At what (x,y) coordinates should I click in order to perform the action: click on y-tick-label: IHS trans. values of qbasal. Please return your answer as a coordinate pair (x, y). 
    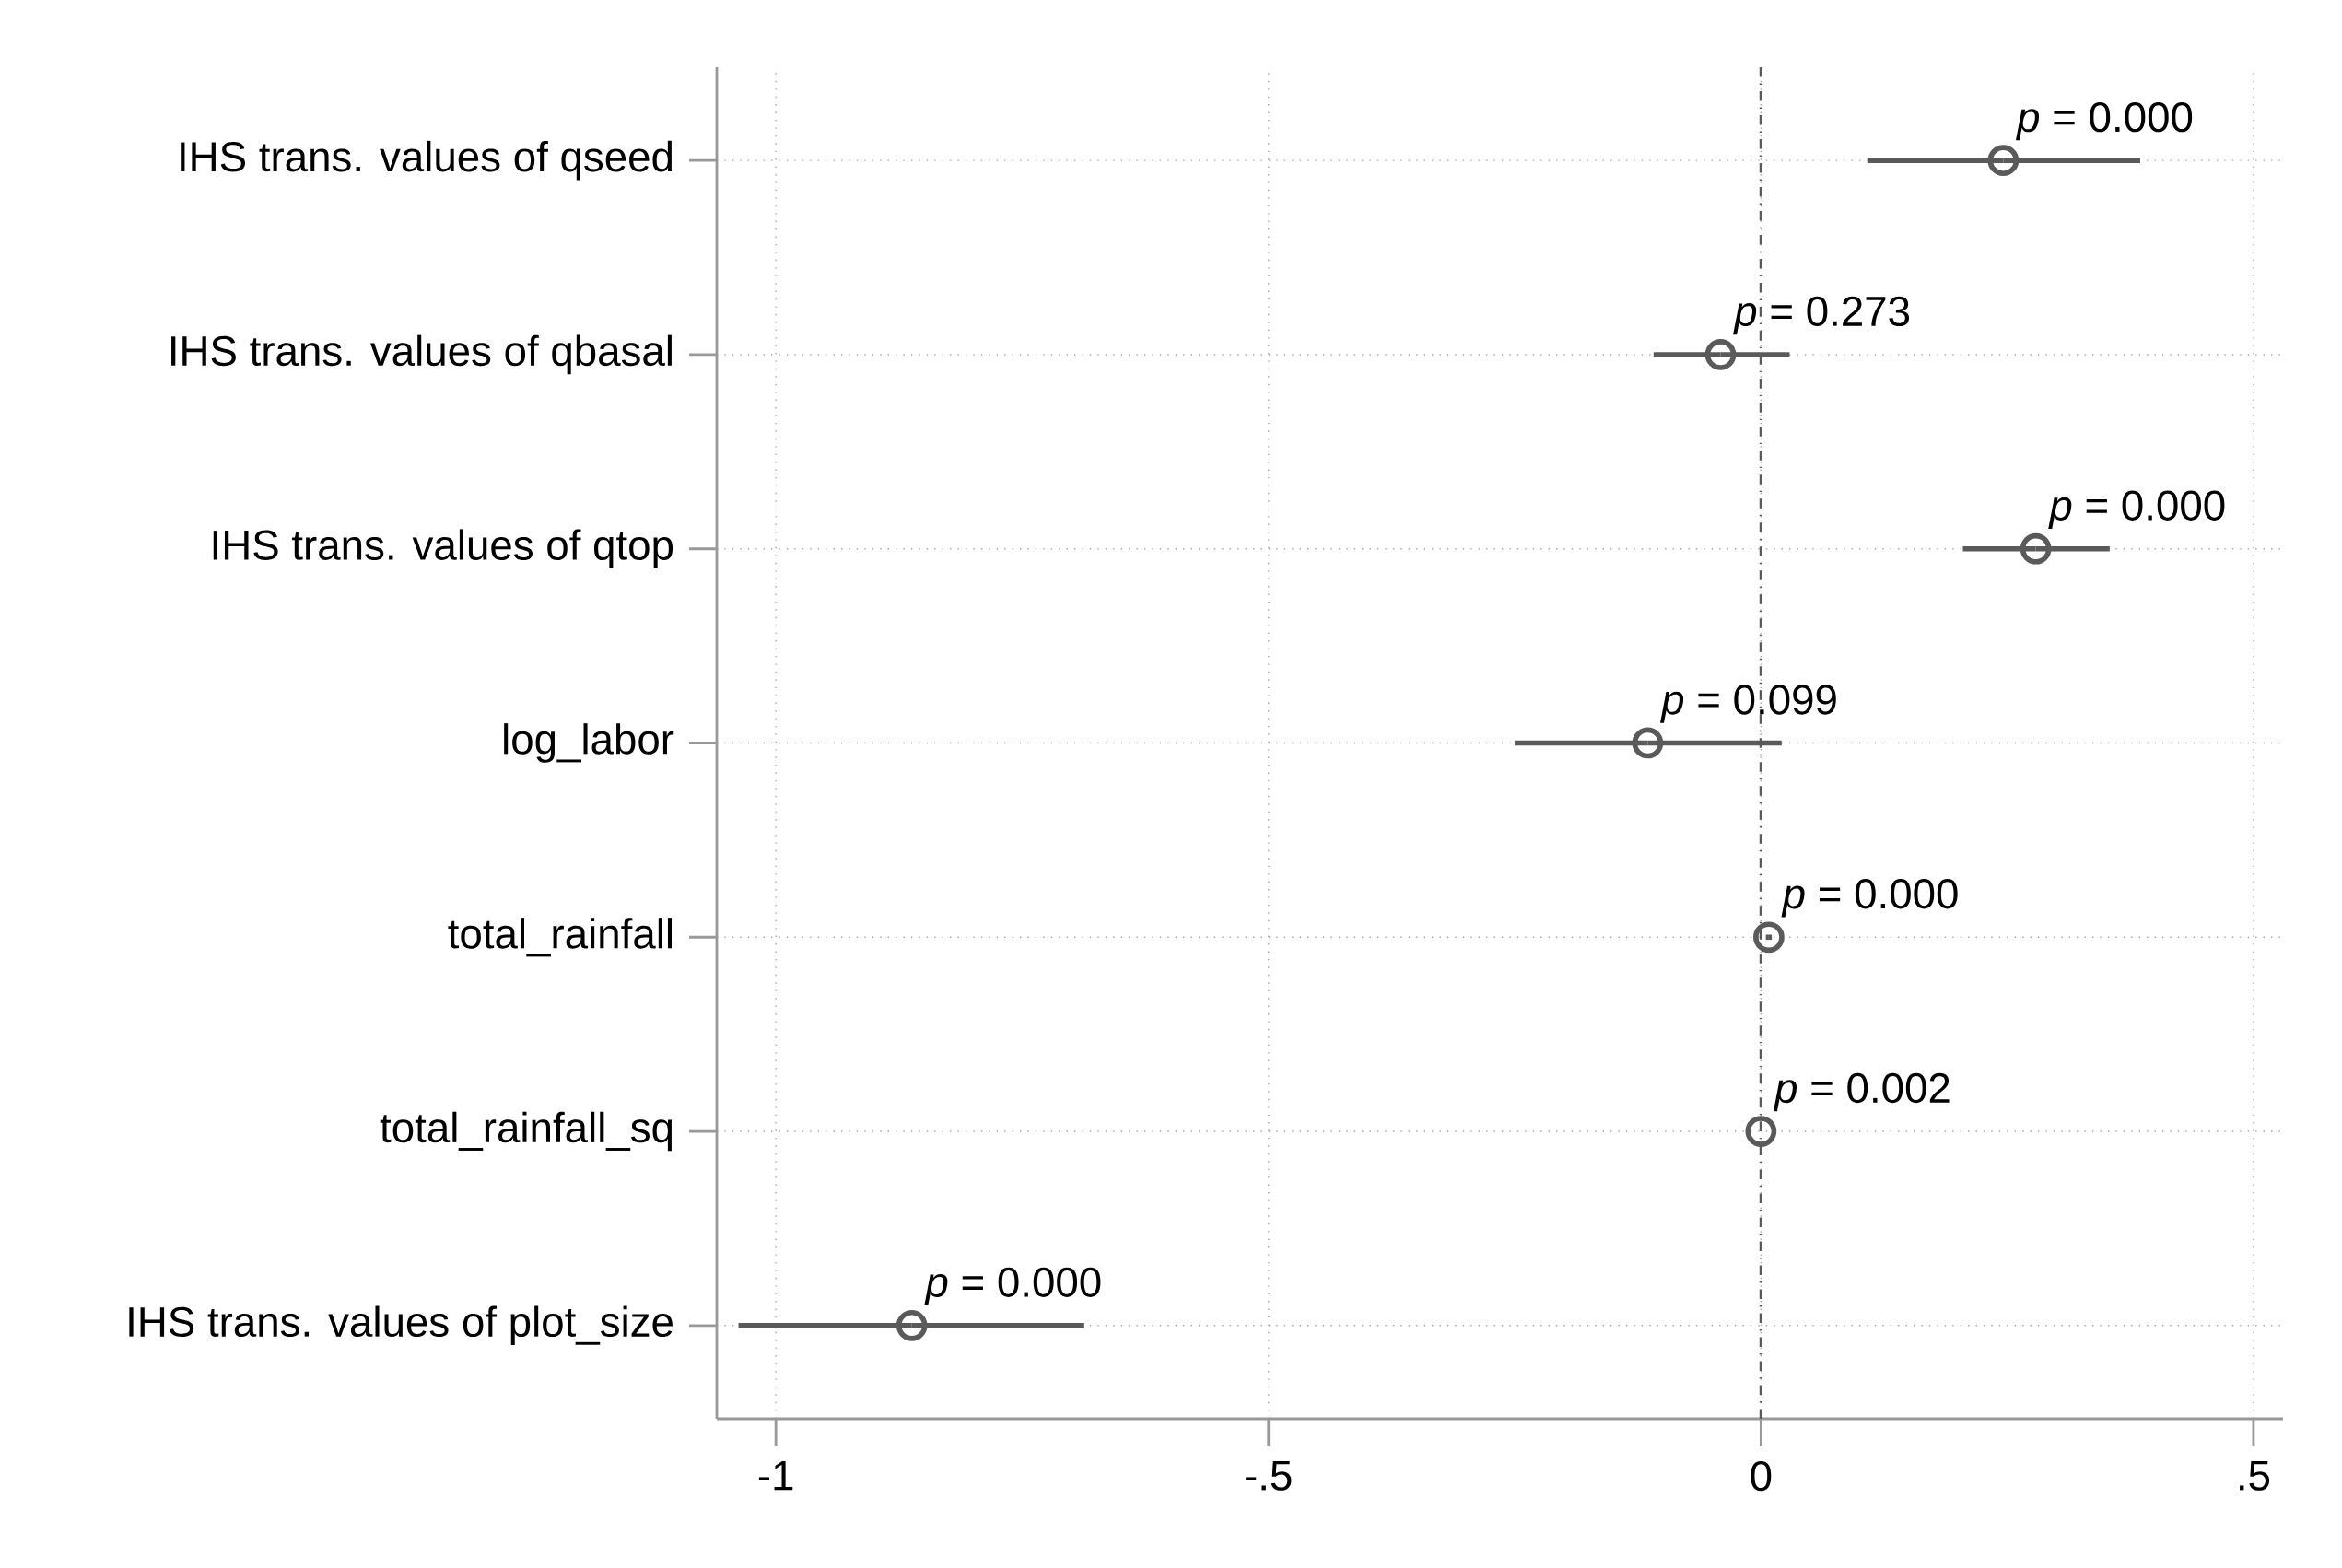
    Looking at the image, I should click on (421, 354).